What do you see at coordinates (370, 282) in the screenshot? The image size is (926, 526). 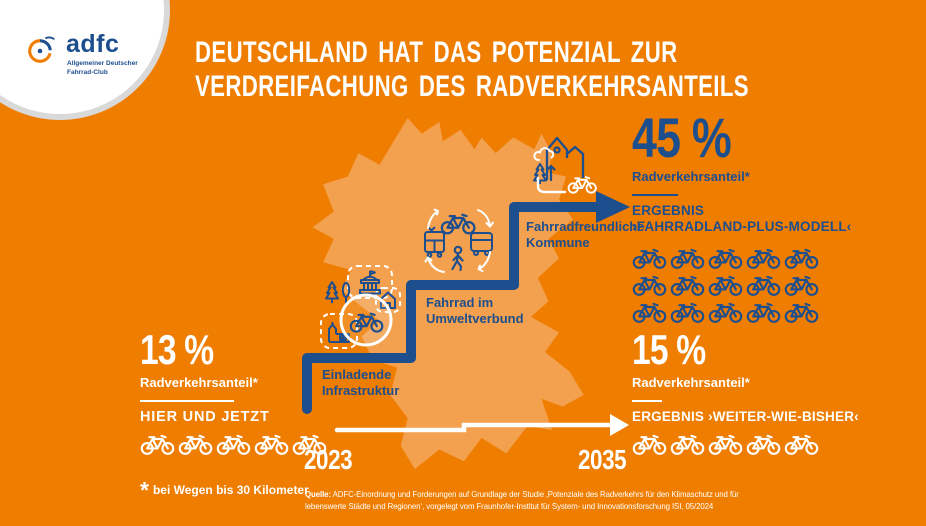 I see `town-hall-icon` at bounding box center [370, 282].